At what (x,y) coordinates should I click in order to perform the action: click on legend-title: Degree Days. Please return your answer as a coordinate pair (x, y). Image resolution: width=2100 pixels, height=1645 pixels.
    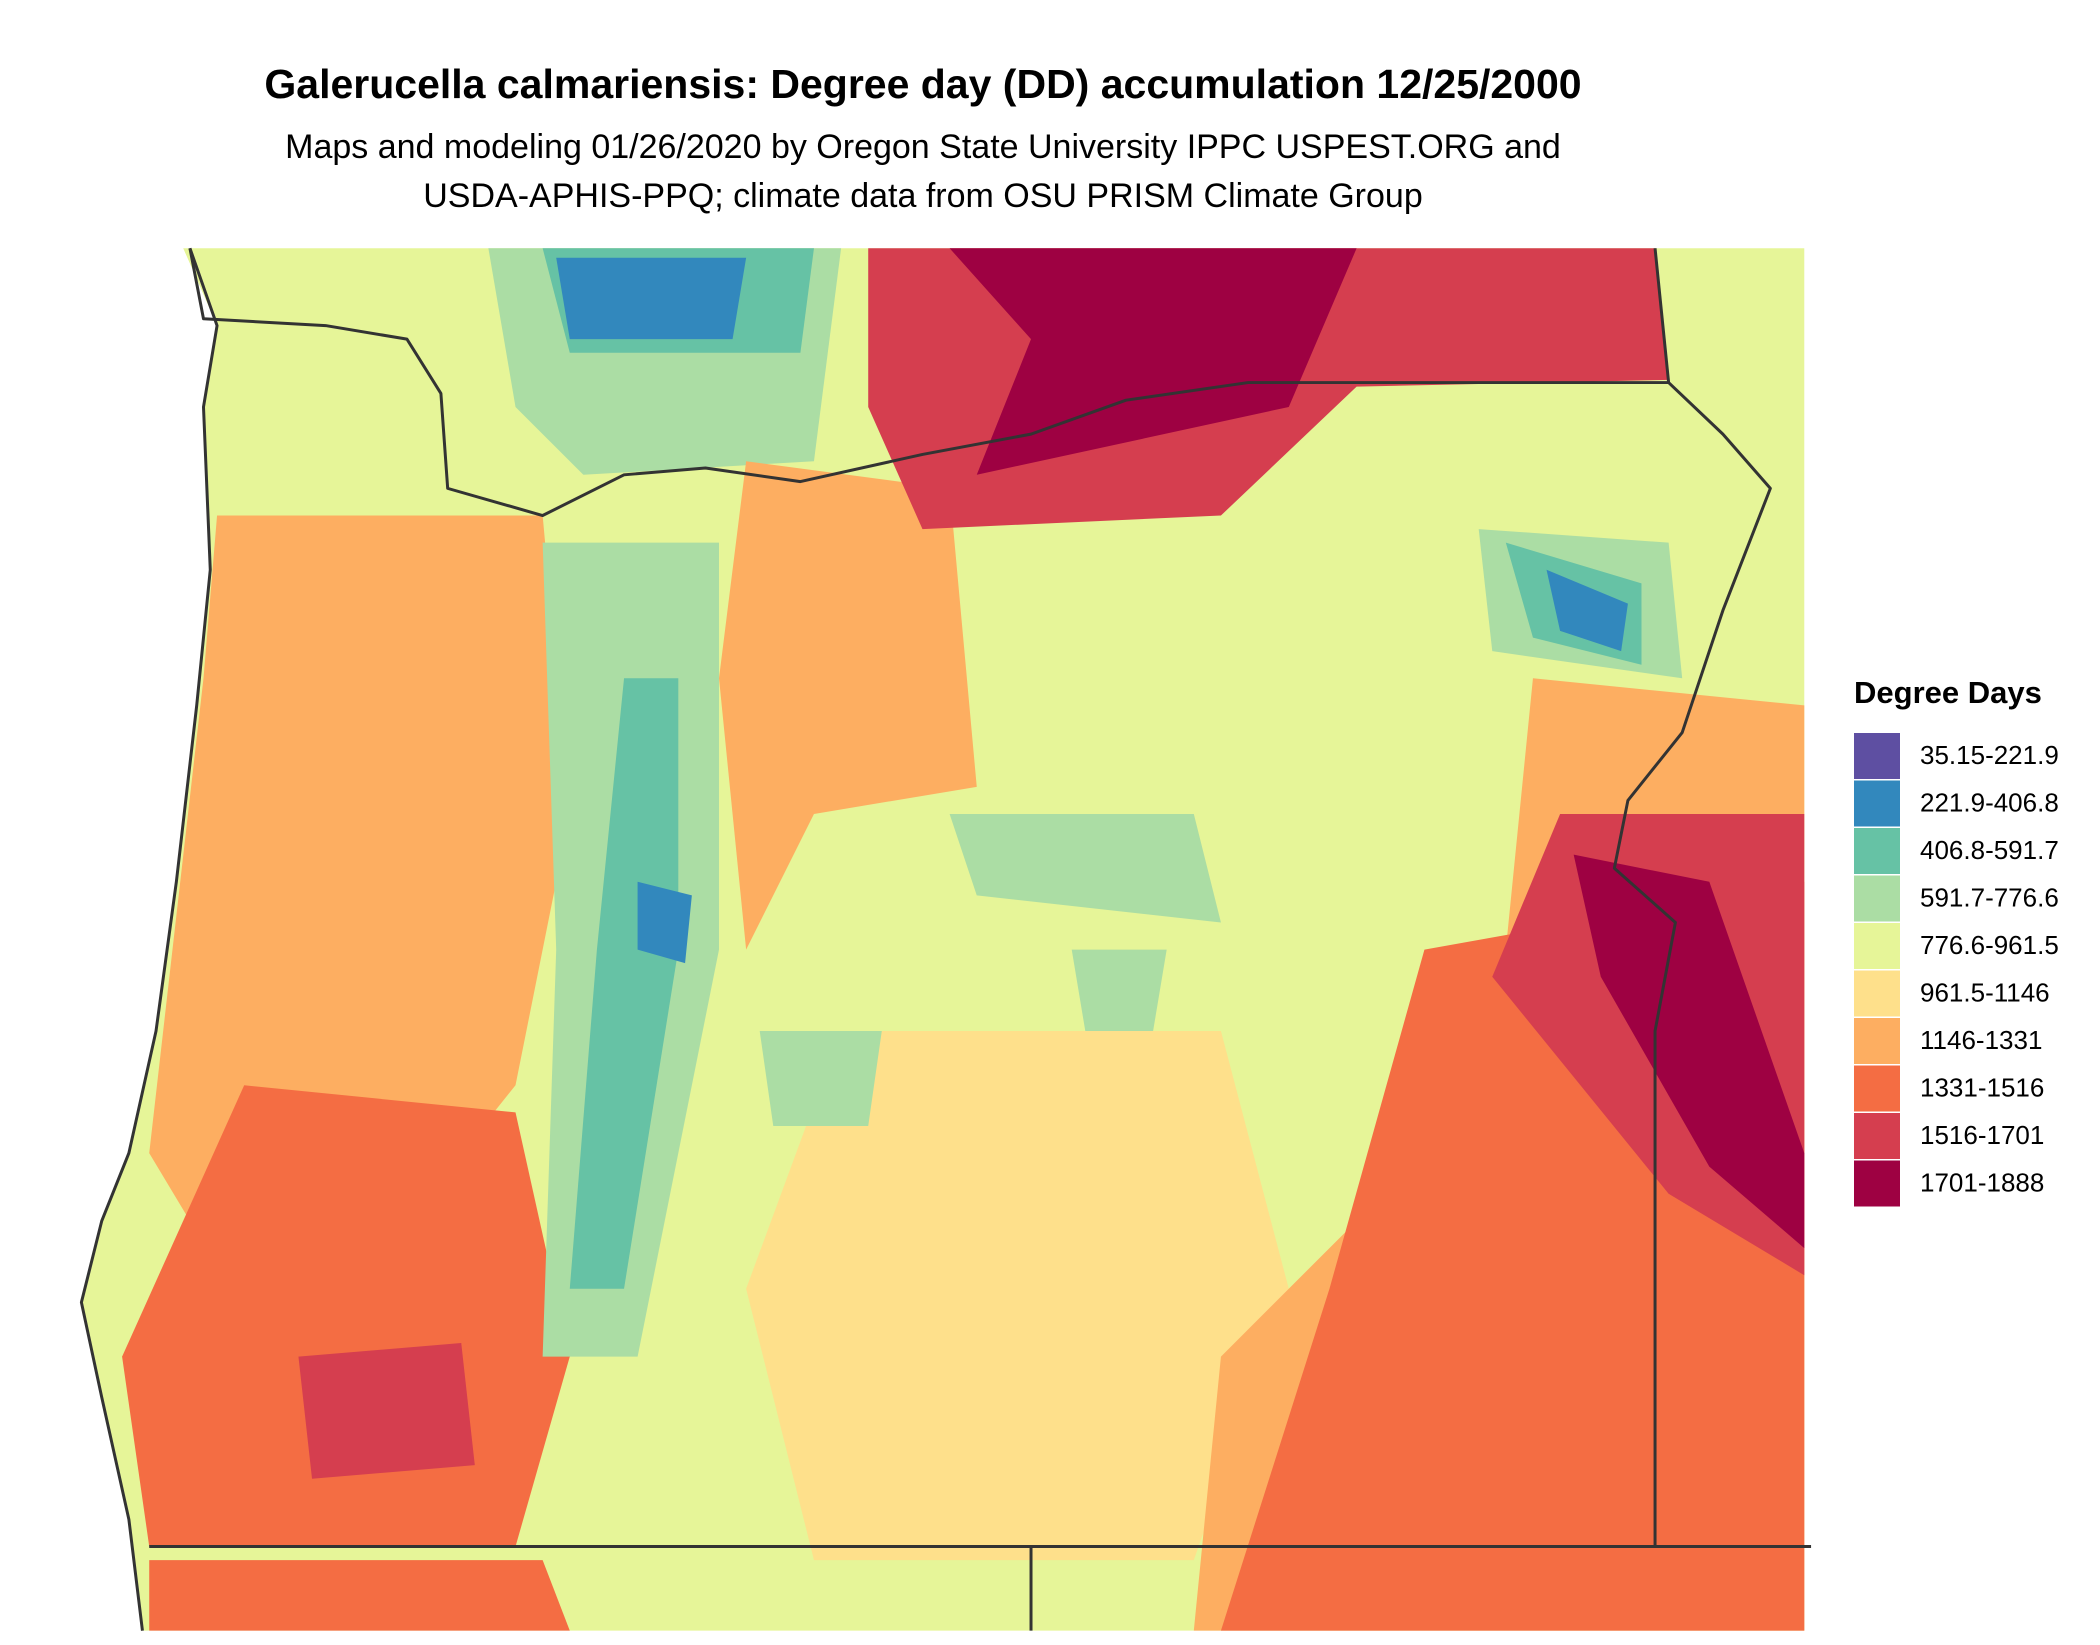
    Looking at the image, I should click on (1948, 692).